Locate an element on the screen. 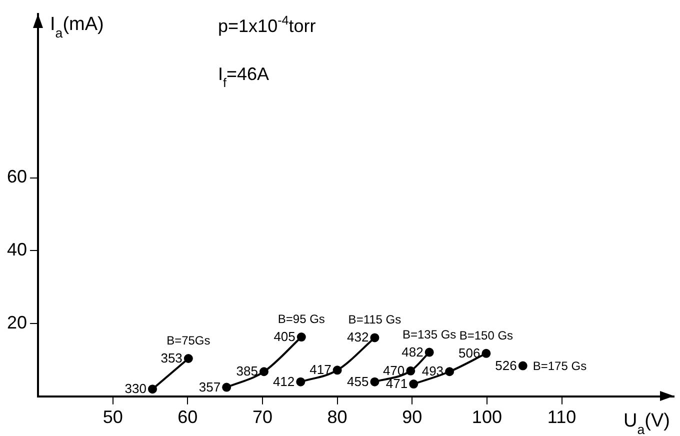 The image size is (680, 436). x-tick-label: 90 is located at coordinates (412, 417).